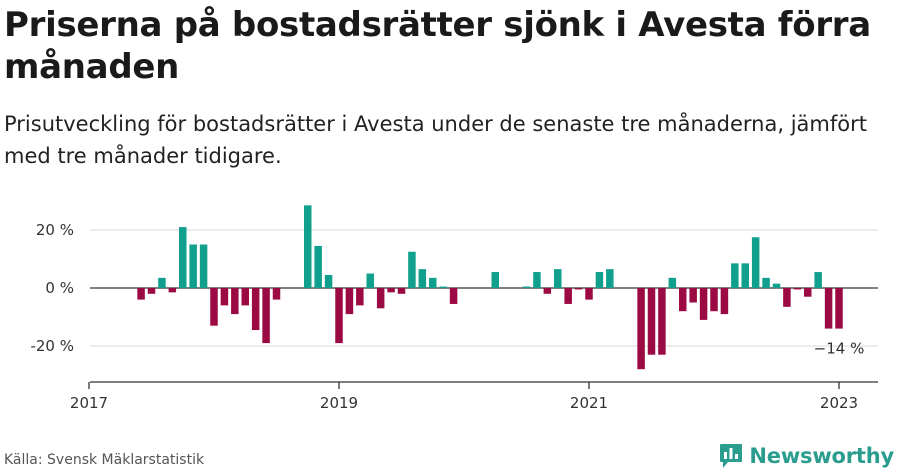 The height and width of the screenshot is (474, 900). What do you see at coordinates (52, 346) in the screenshot?
I see `y-tick-label: -20 %` at bounding box center [52, 346].